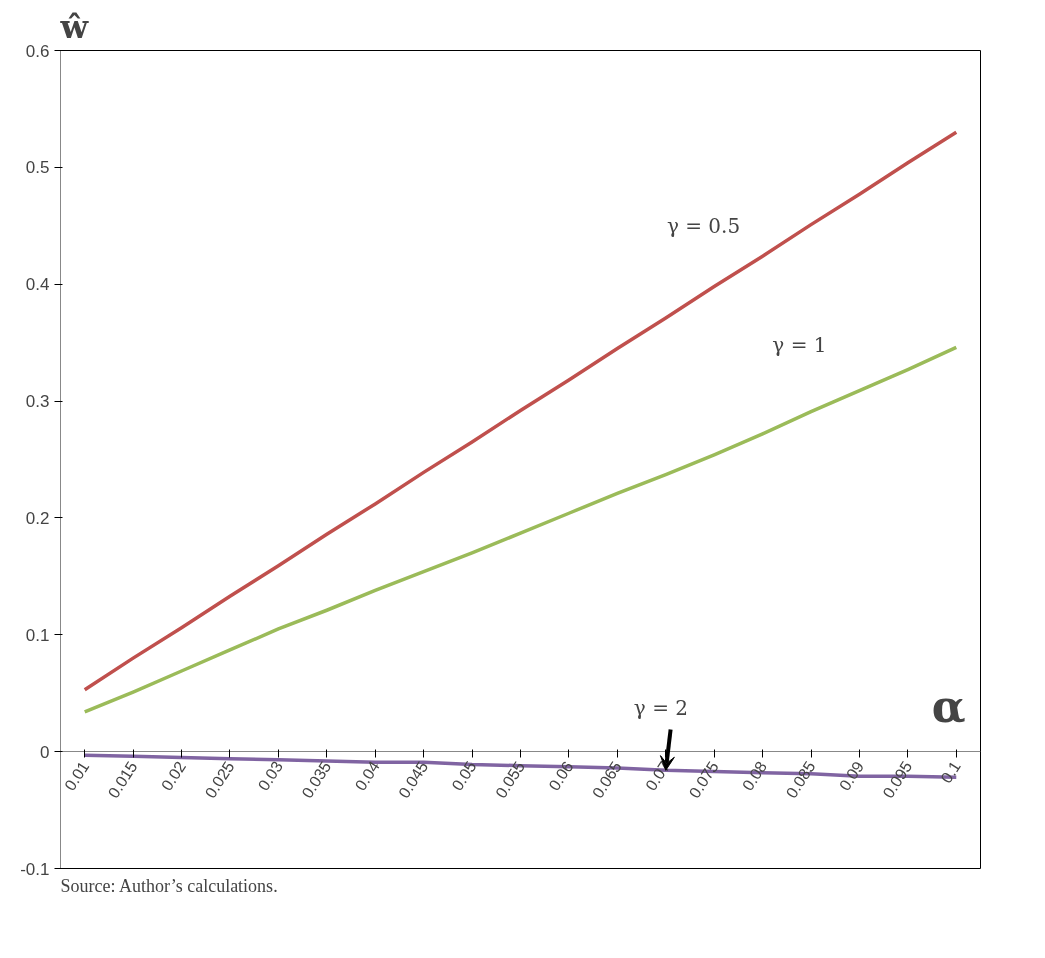 This screenshot has width=1045, height=958. Describe the element at coordinates (37, 168) in the screenshot. I see `y-tick-label: 0.5` at that location.